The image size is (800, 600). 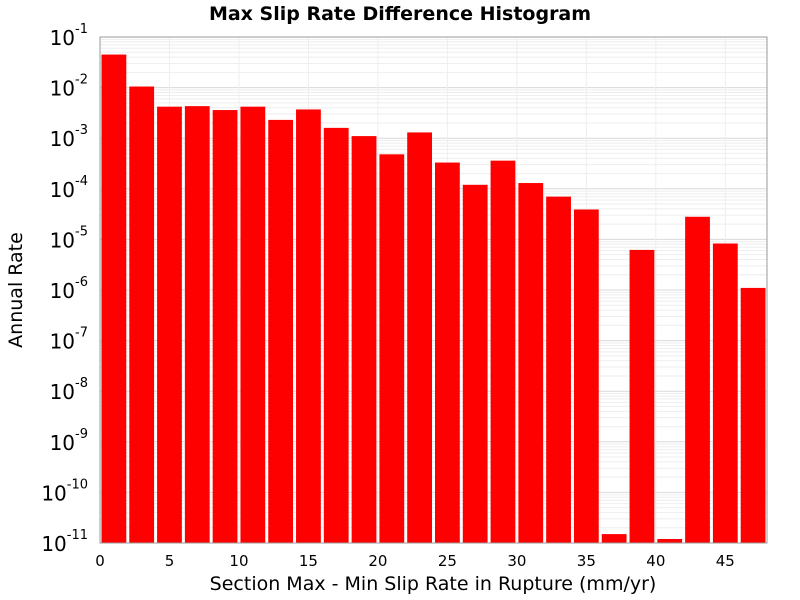 I want to click on x-tick-label: 30, so click(x=516, y=561).